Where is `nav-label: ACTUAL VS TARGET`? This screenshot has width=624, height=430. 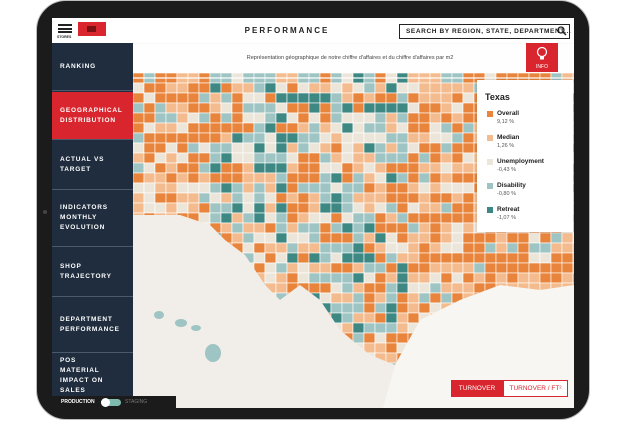 nav-label: ACTUAL VS TARGET is located at coordinates (82, 164).